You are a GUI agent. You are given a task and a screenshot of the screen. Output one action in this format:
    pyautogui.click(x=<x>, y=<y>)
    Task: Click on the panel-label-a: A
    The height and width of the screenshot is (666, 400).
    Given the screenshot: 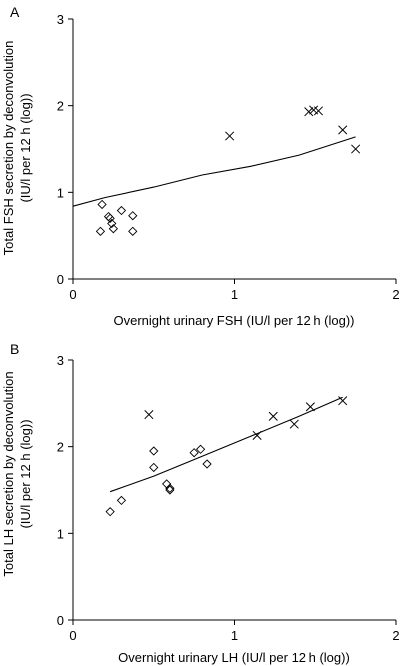 What is the action you would take?
    pyautogui.click(x=15, y=12)
    